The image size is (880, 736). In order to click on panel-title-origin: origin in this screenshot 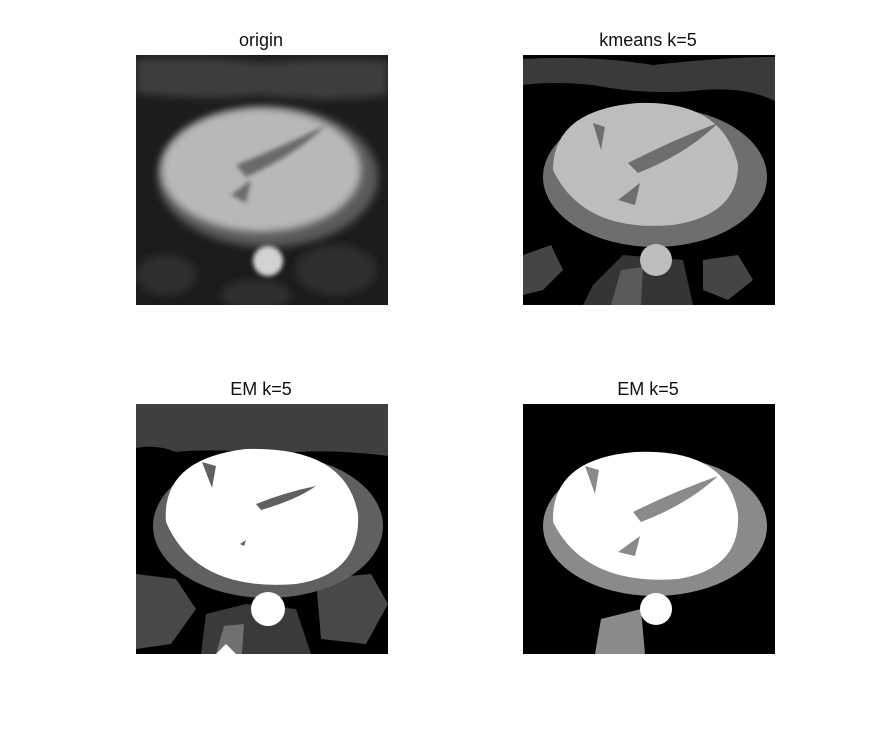, I will do `click(261, 40)`.